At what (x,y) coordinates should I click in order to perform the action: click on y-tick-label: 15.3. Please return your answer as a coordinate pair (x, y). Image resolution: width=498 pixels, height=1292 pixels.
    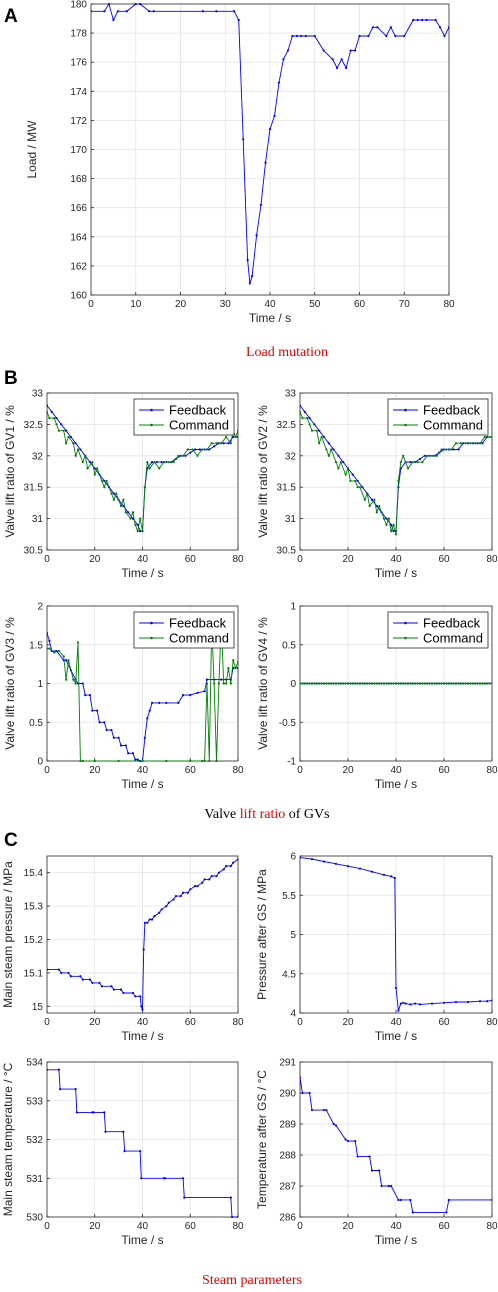
    Looking at the image, I should click on (34, 907).